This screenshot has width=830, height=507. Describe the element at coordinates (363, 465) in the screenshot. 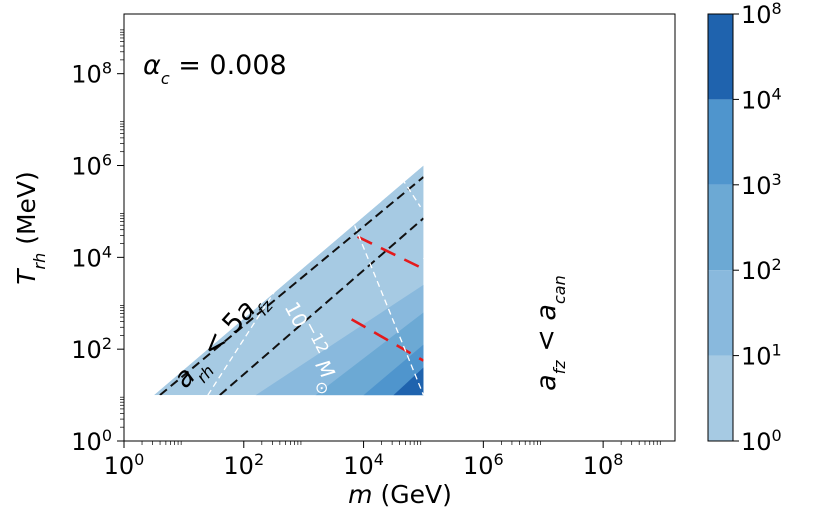

I see `x-tick-label-4: 104` at that location.